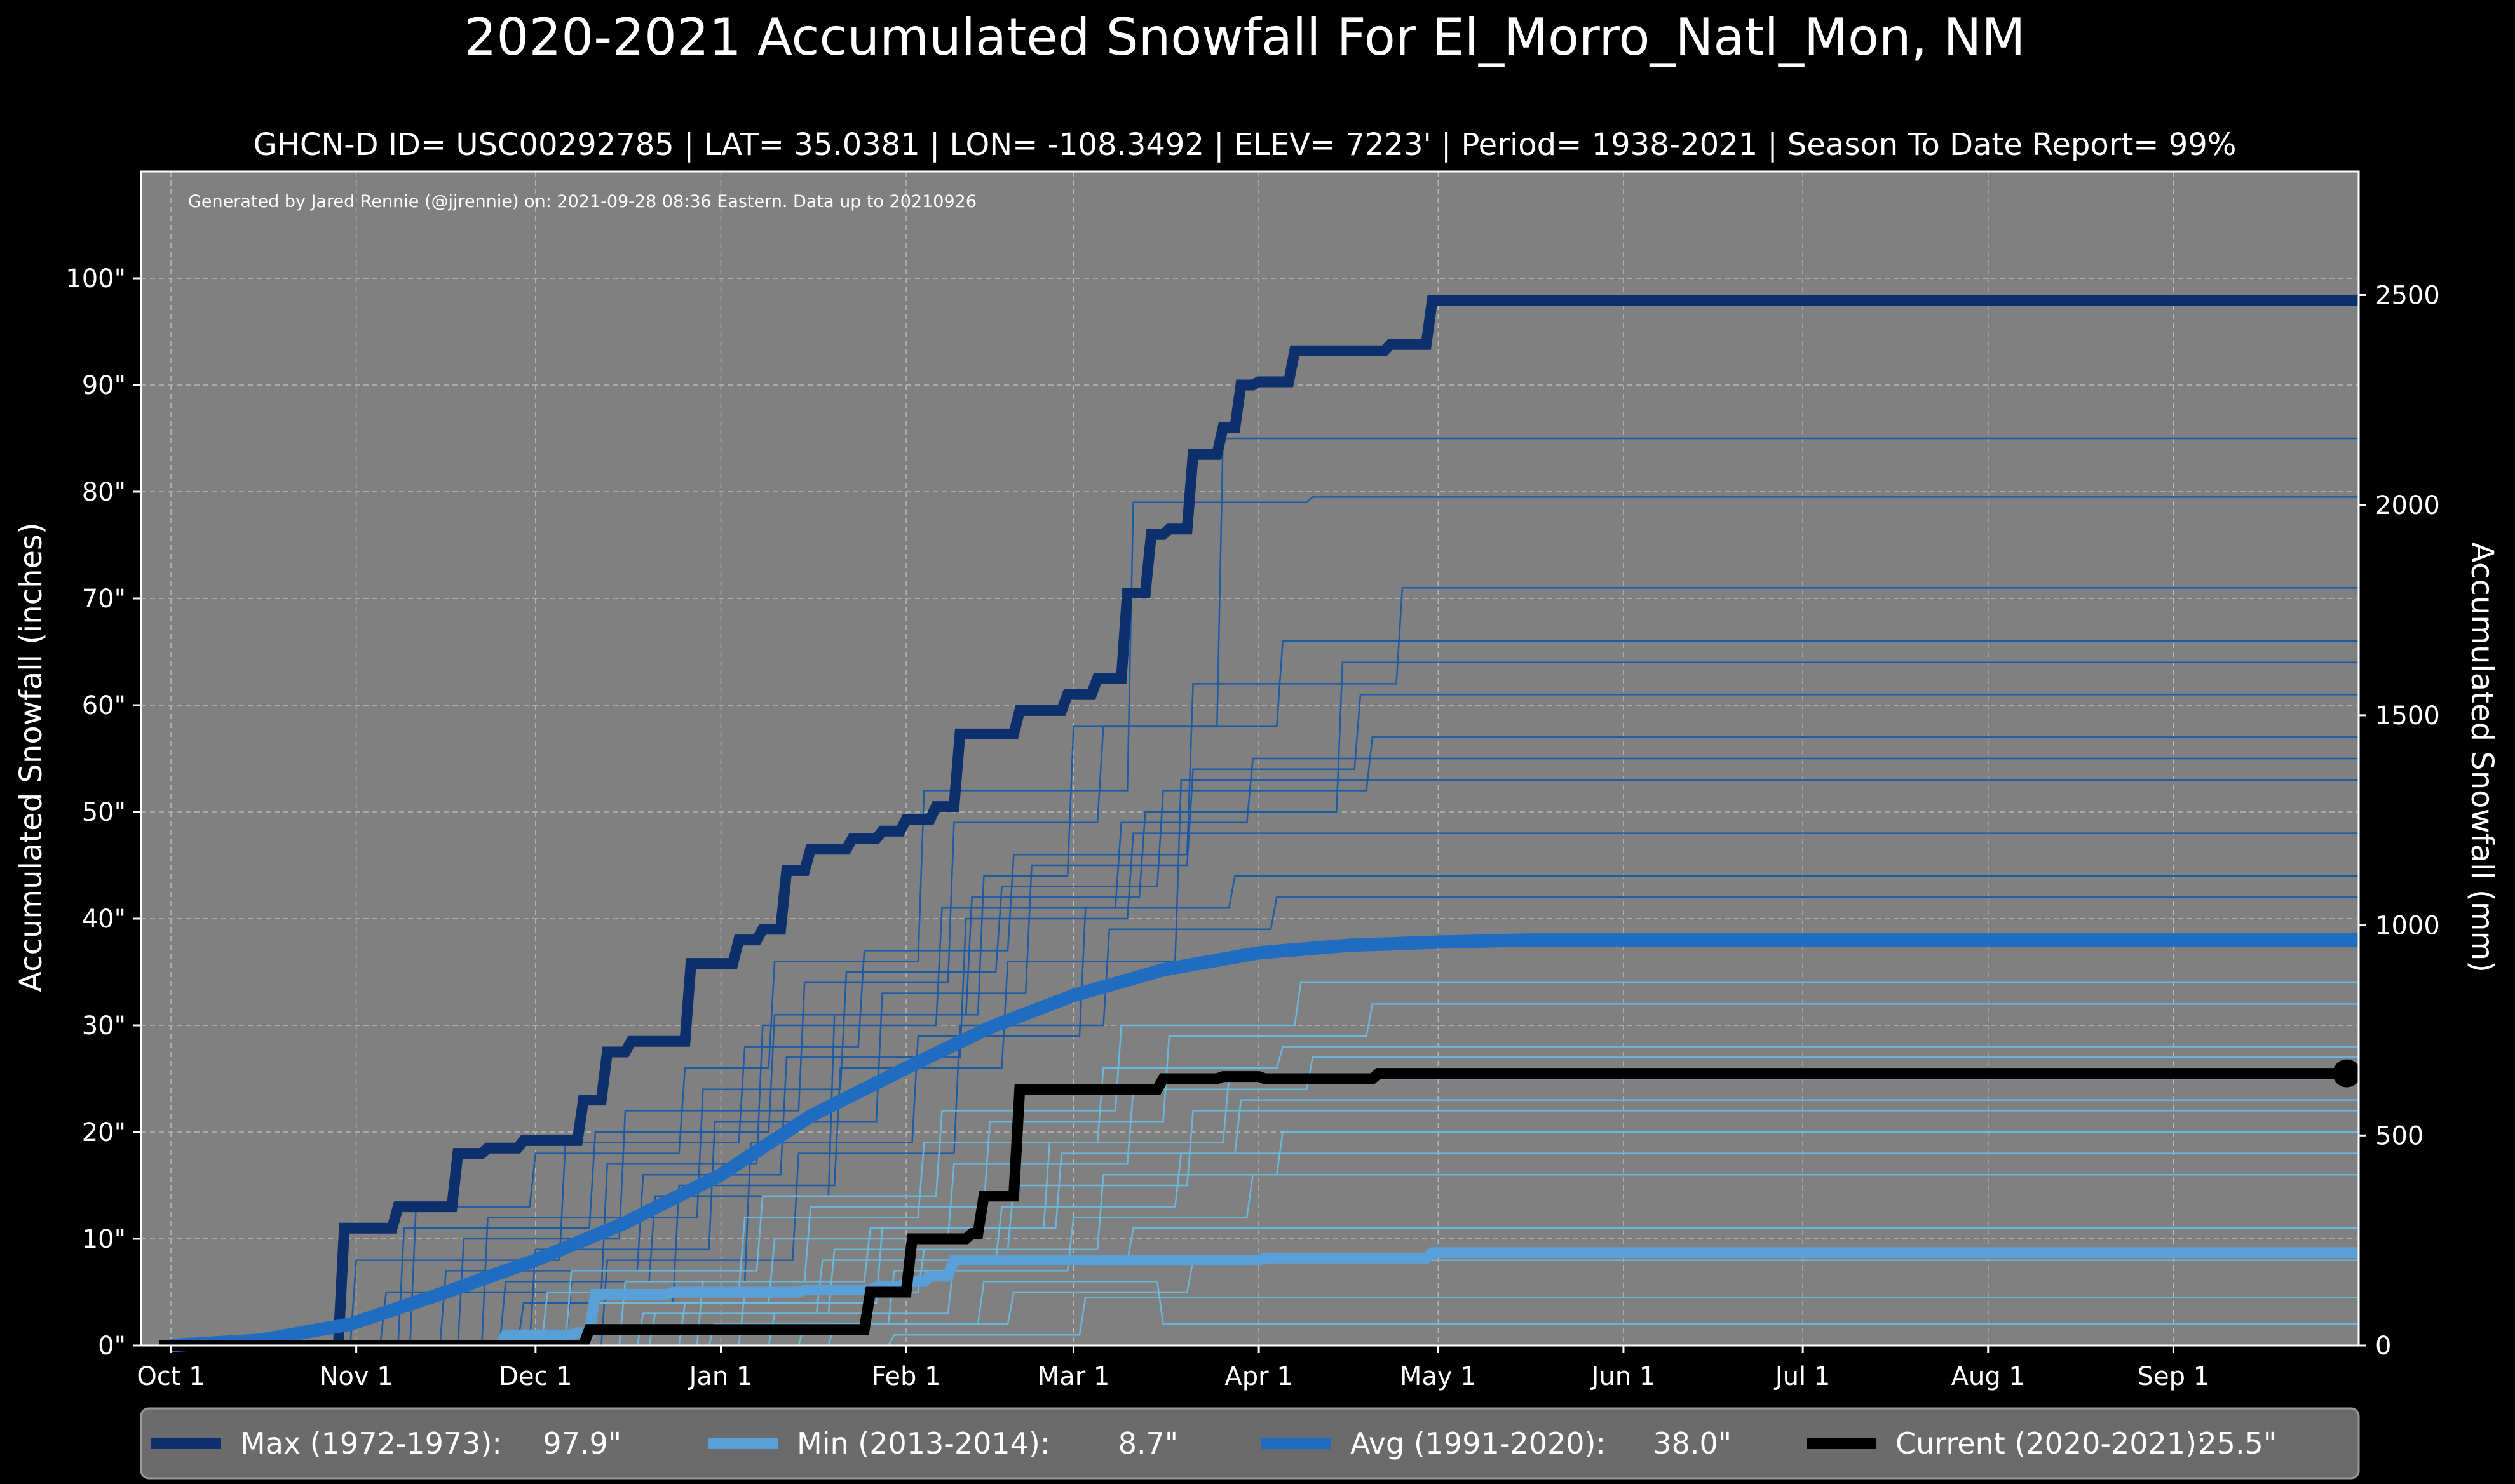  Describe the element at coordinates (2407, 295) in the screenshot. I see `y-right-tick-label-5: 2500` at that location.